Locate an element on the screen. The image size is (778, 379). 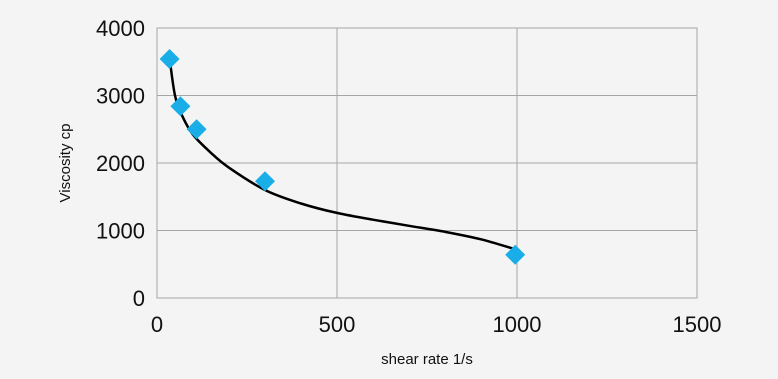
x-tick-label: 1500 is located at coordinates (697, 324).